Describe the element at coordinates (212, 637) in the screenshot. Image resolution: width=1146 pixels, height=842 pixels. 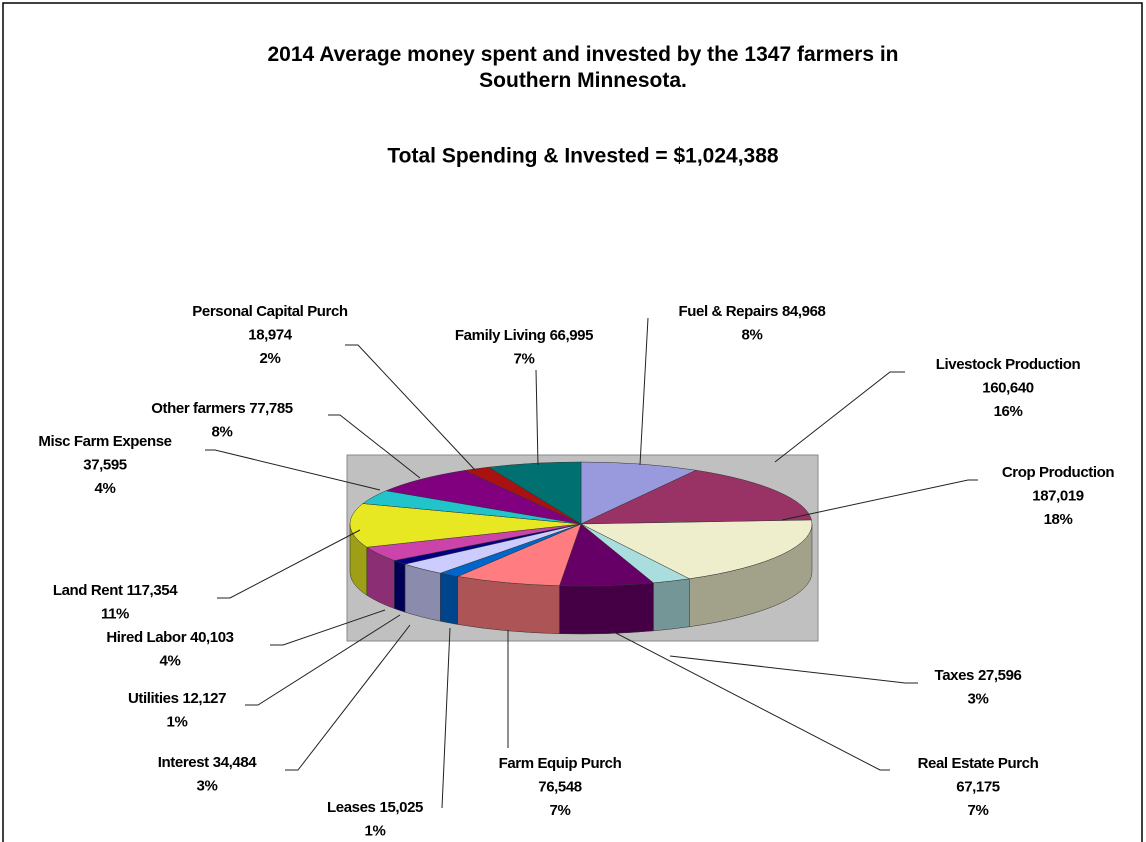
I see `value-label: 40,103` at that location.